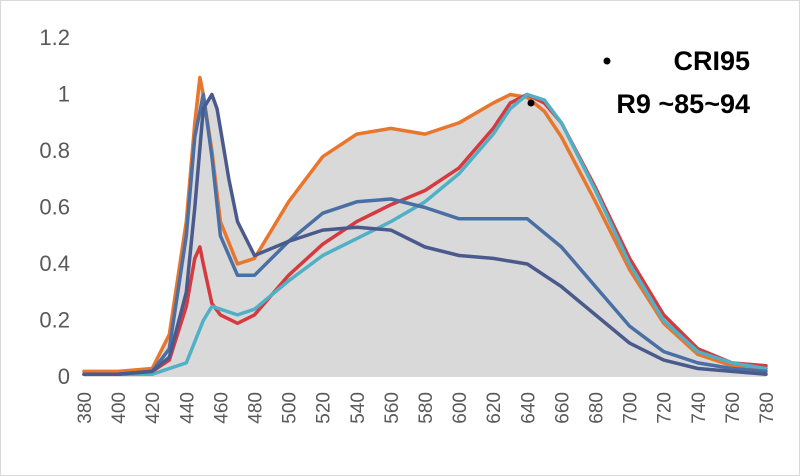 This screenshot has height=476, width=800. I want to click on x-tick-label: 720, so click(665, 408).